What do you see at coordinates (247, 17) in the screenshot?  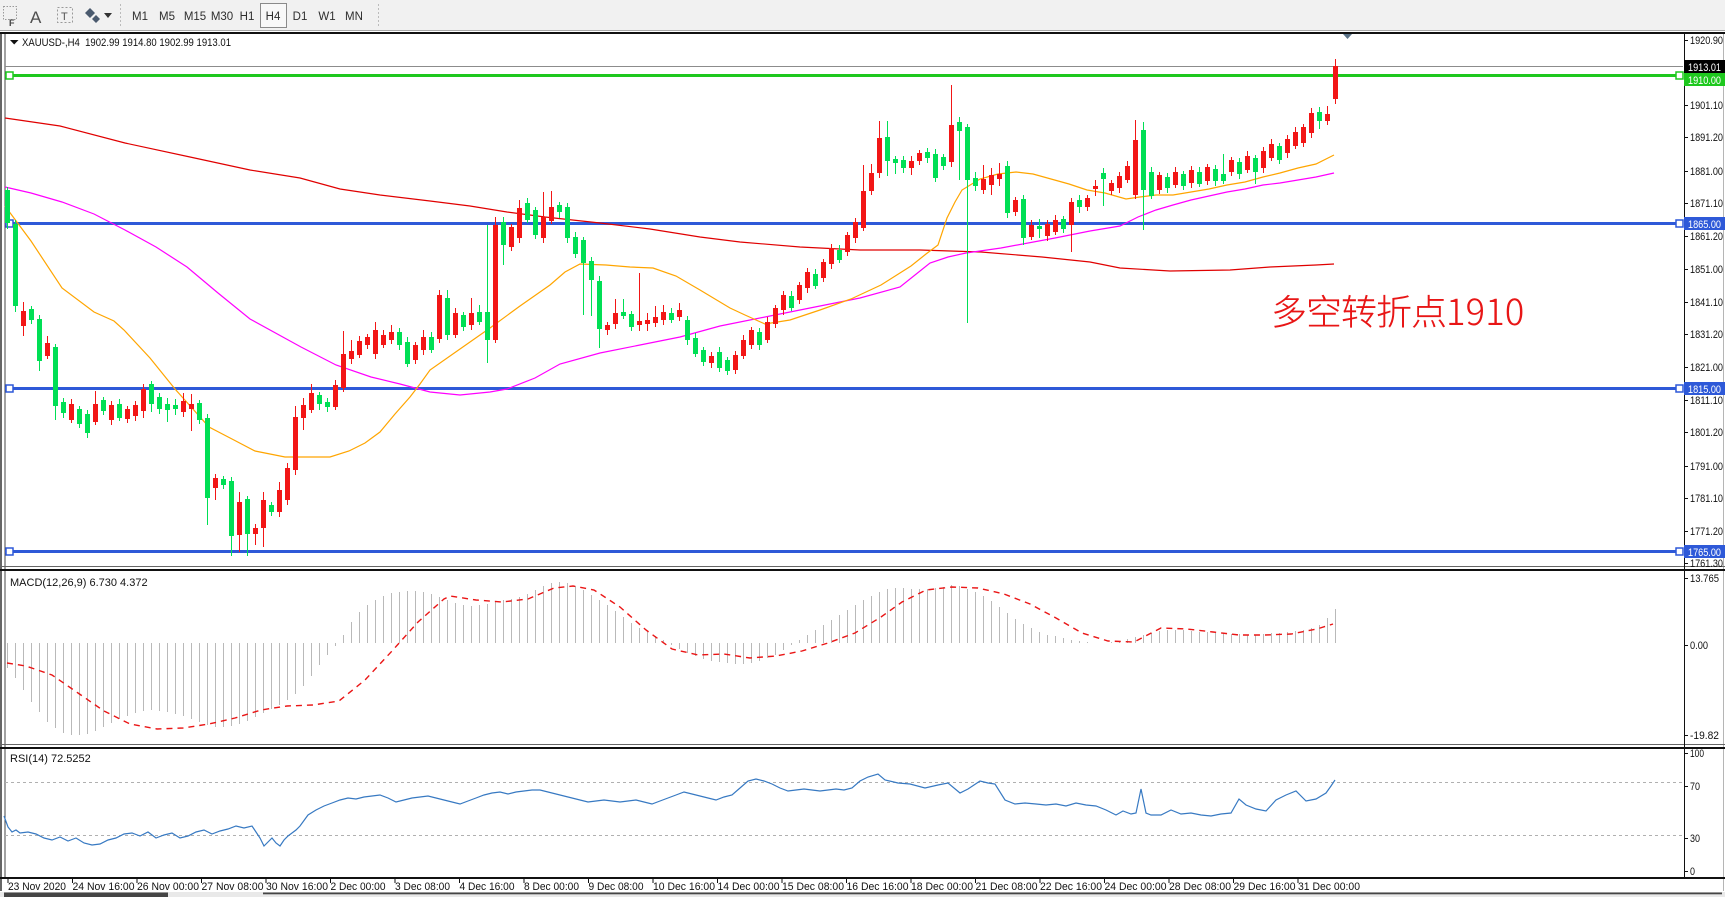 I see `svg-text: H1` at bounding box center [247, 17].